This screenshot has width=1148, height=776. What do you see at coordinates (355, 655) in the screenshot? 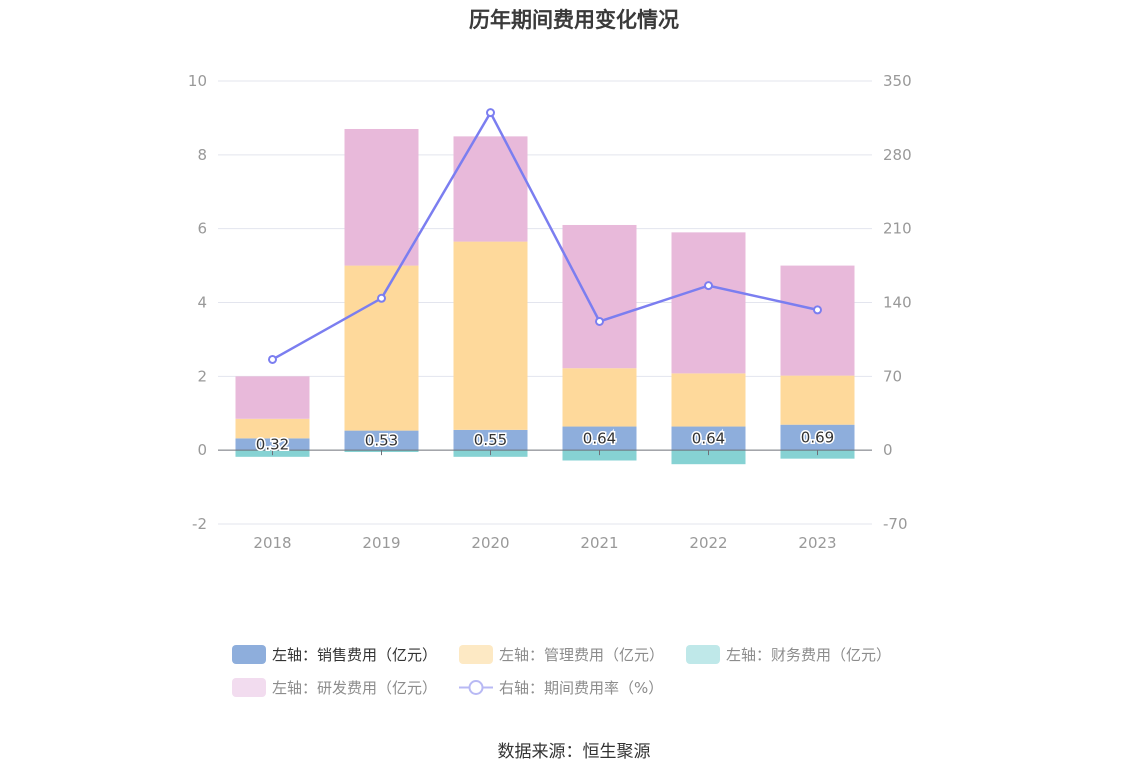
I see `legend-label-sales: 左轴：销售费用（亿元）` at bounding box center [355, 655].